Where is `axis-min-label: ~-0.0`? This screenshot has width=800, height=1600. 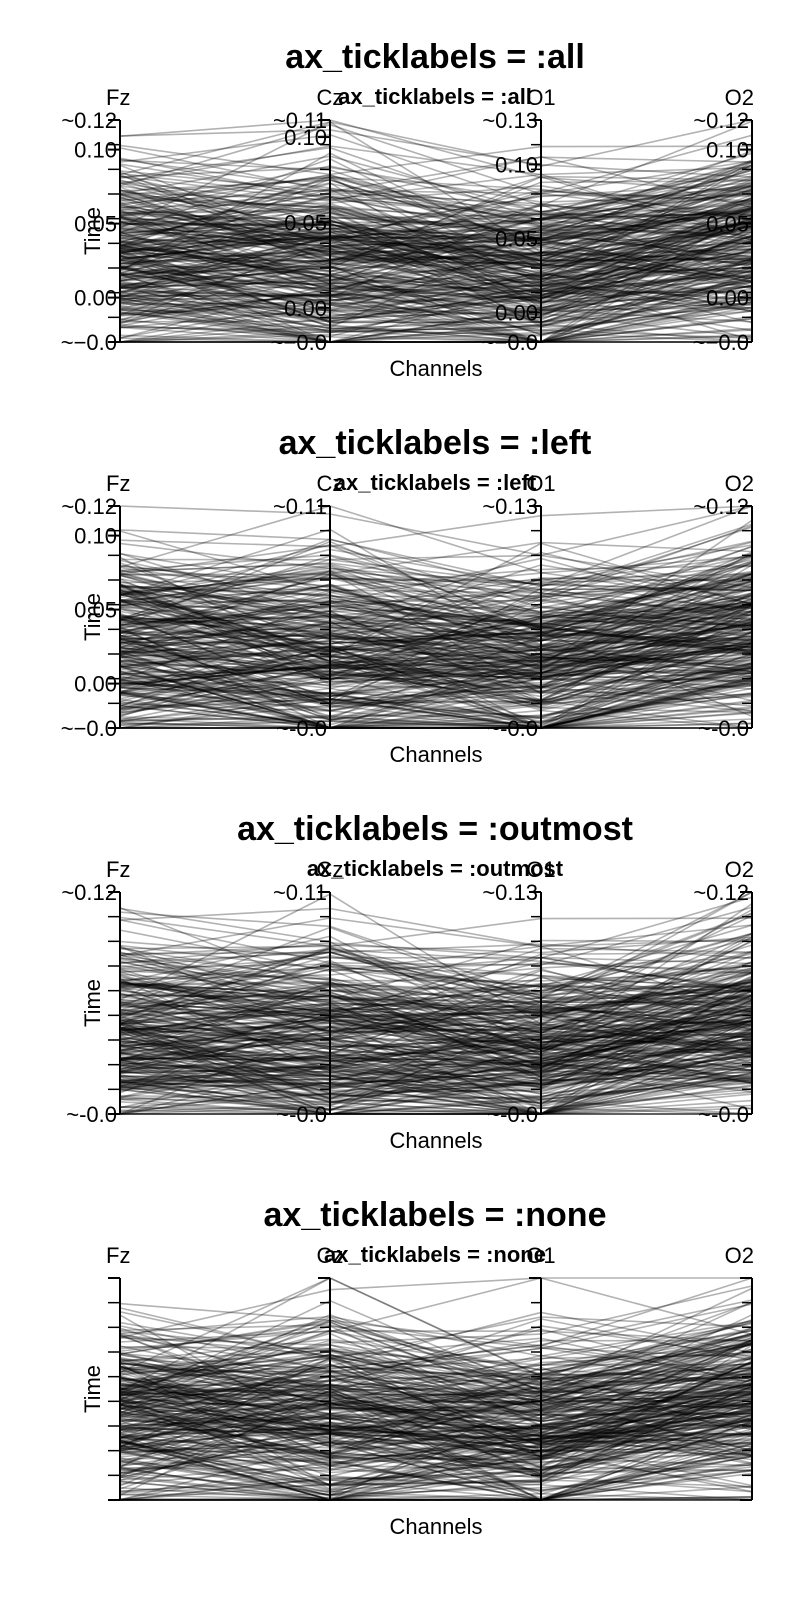 axis-min-label: ~-0.0 is located at coordinates (301, 1114).